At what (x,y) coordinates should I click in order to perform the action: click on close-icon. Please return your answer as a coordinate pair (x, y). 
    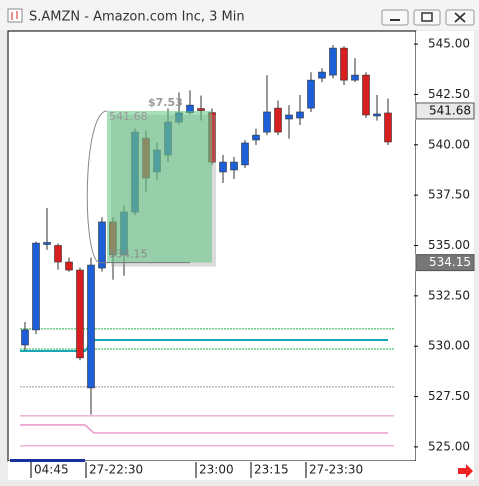
    Looking at the image, I should click on (460, 17).